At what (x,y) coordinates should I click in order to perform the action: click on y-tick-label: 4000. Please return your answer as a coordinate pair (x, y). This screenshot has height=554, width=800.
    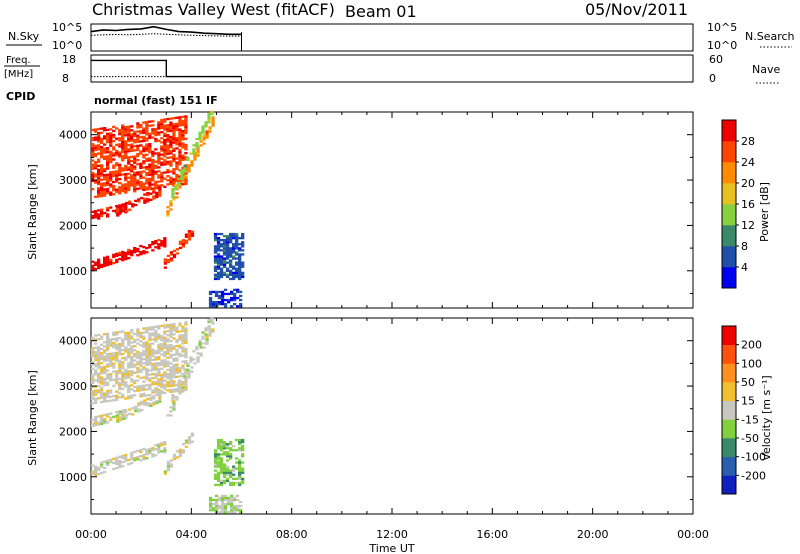
    Looking at the image, I should click on (73, 341).